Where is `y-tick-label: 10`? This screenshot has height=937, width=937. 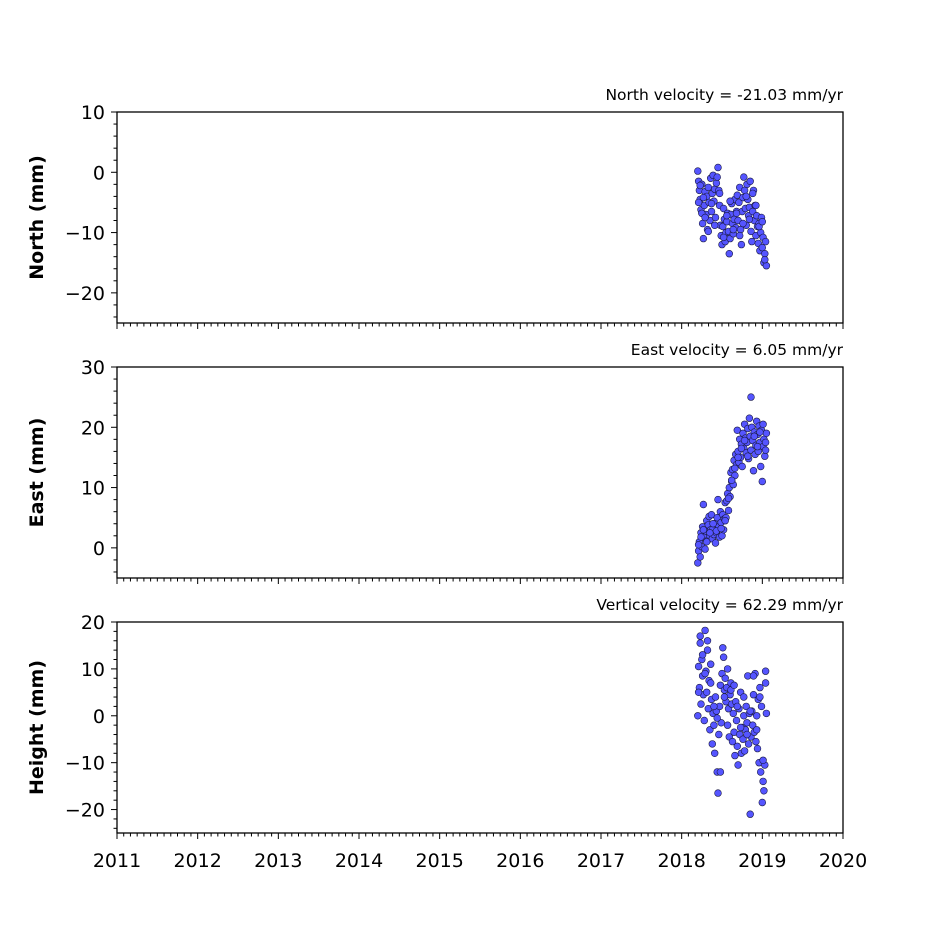
y-tick-label: 10 is located at coordinates (93, 489).